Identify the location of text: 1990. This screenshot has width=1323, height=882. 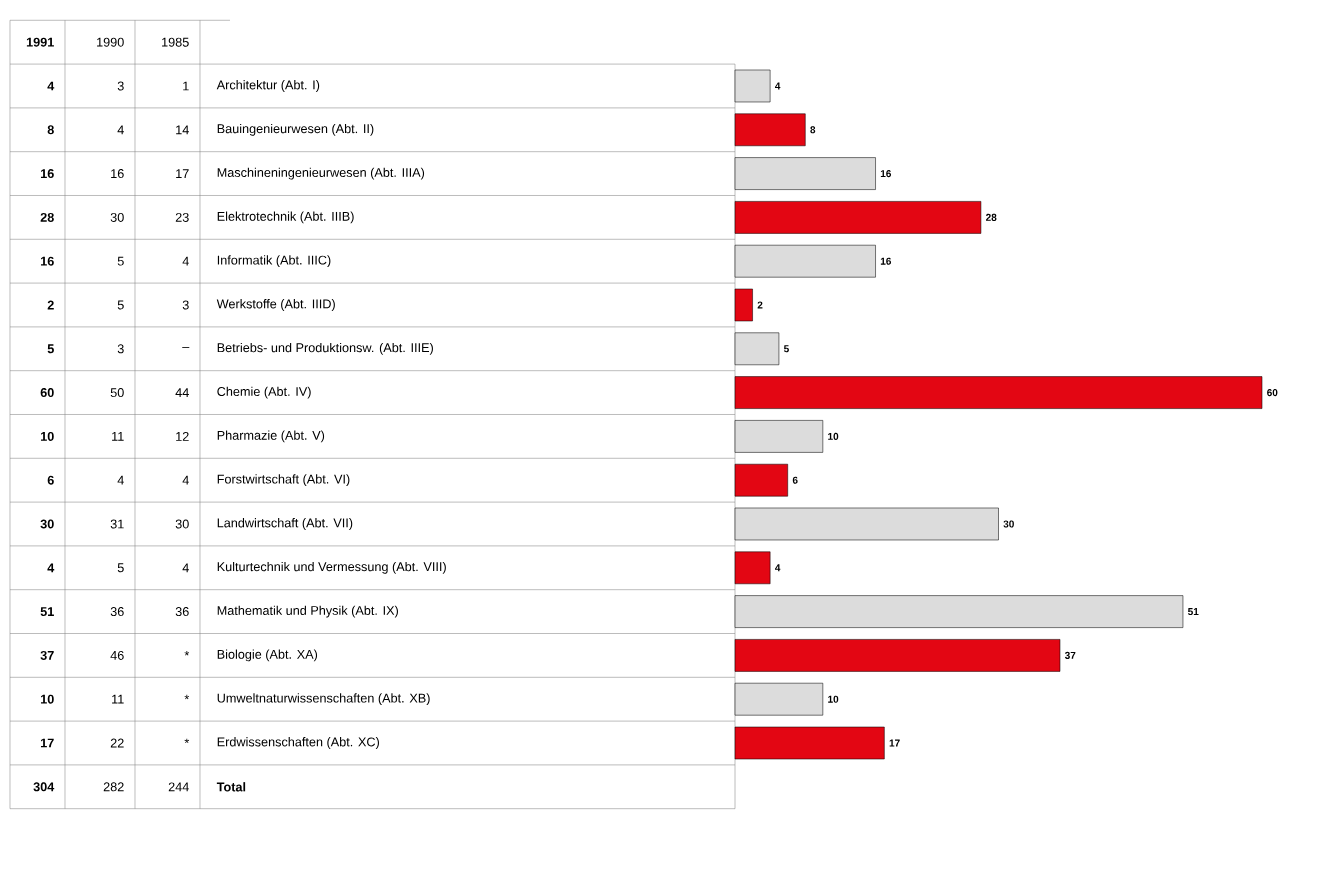
(110, 42).